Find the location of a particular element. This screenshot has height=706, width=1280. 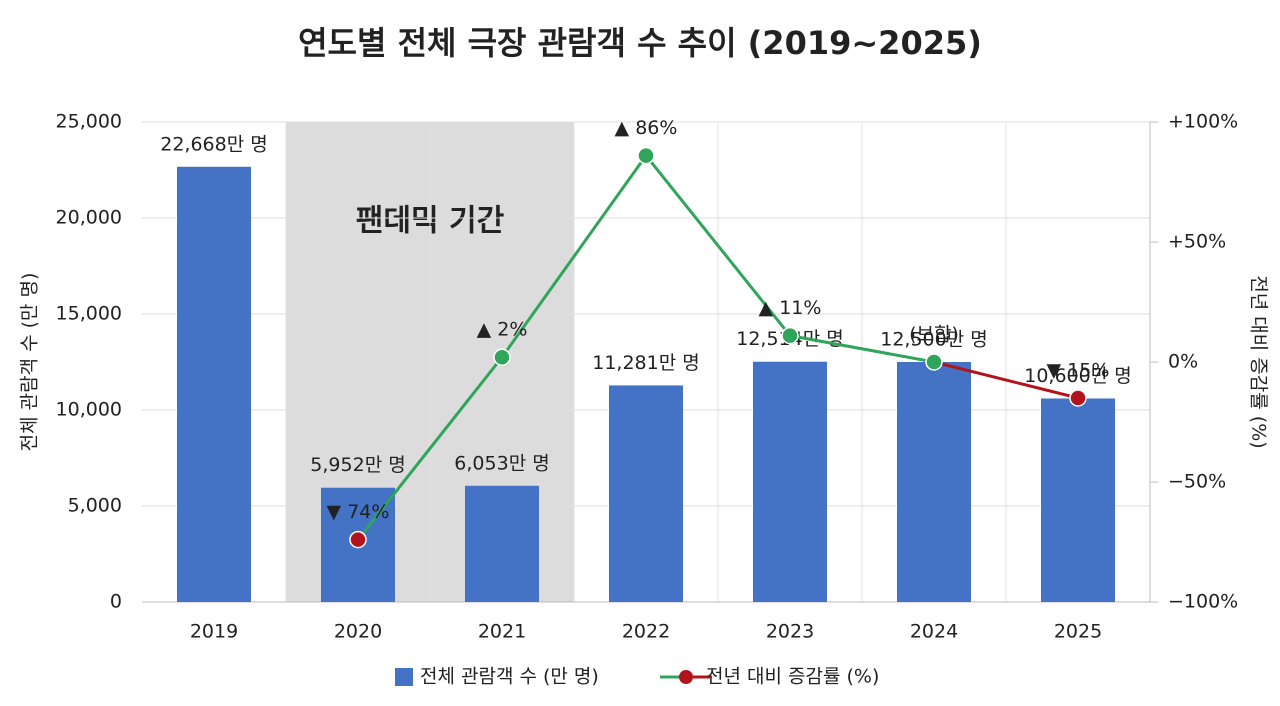

bar-value-label: 12,500만 명 is located at coordinates (933, 340).